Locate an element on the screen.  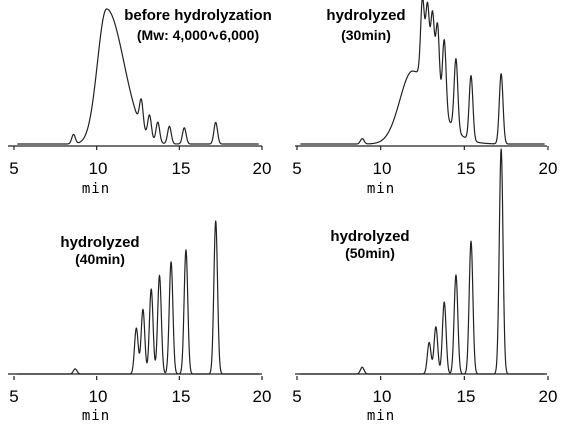
chart-subtitle: (30min) is located at coordinates (366, 35).